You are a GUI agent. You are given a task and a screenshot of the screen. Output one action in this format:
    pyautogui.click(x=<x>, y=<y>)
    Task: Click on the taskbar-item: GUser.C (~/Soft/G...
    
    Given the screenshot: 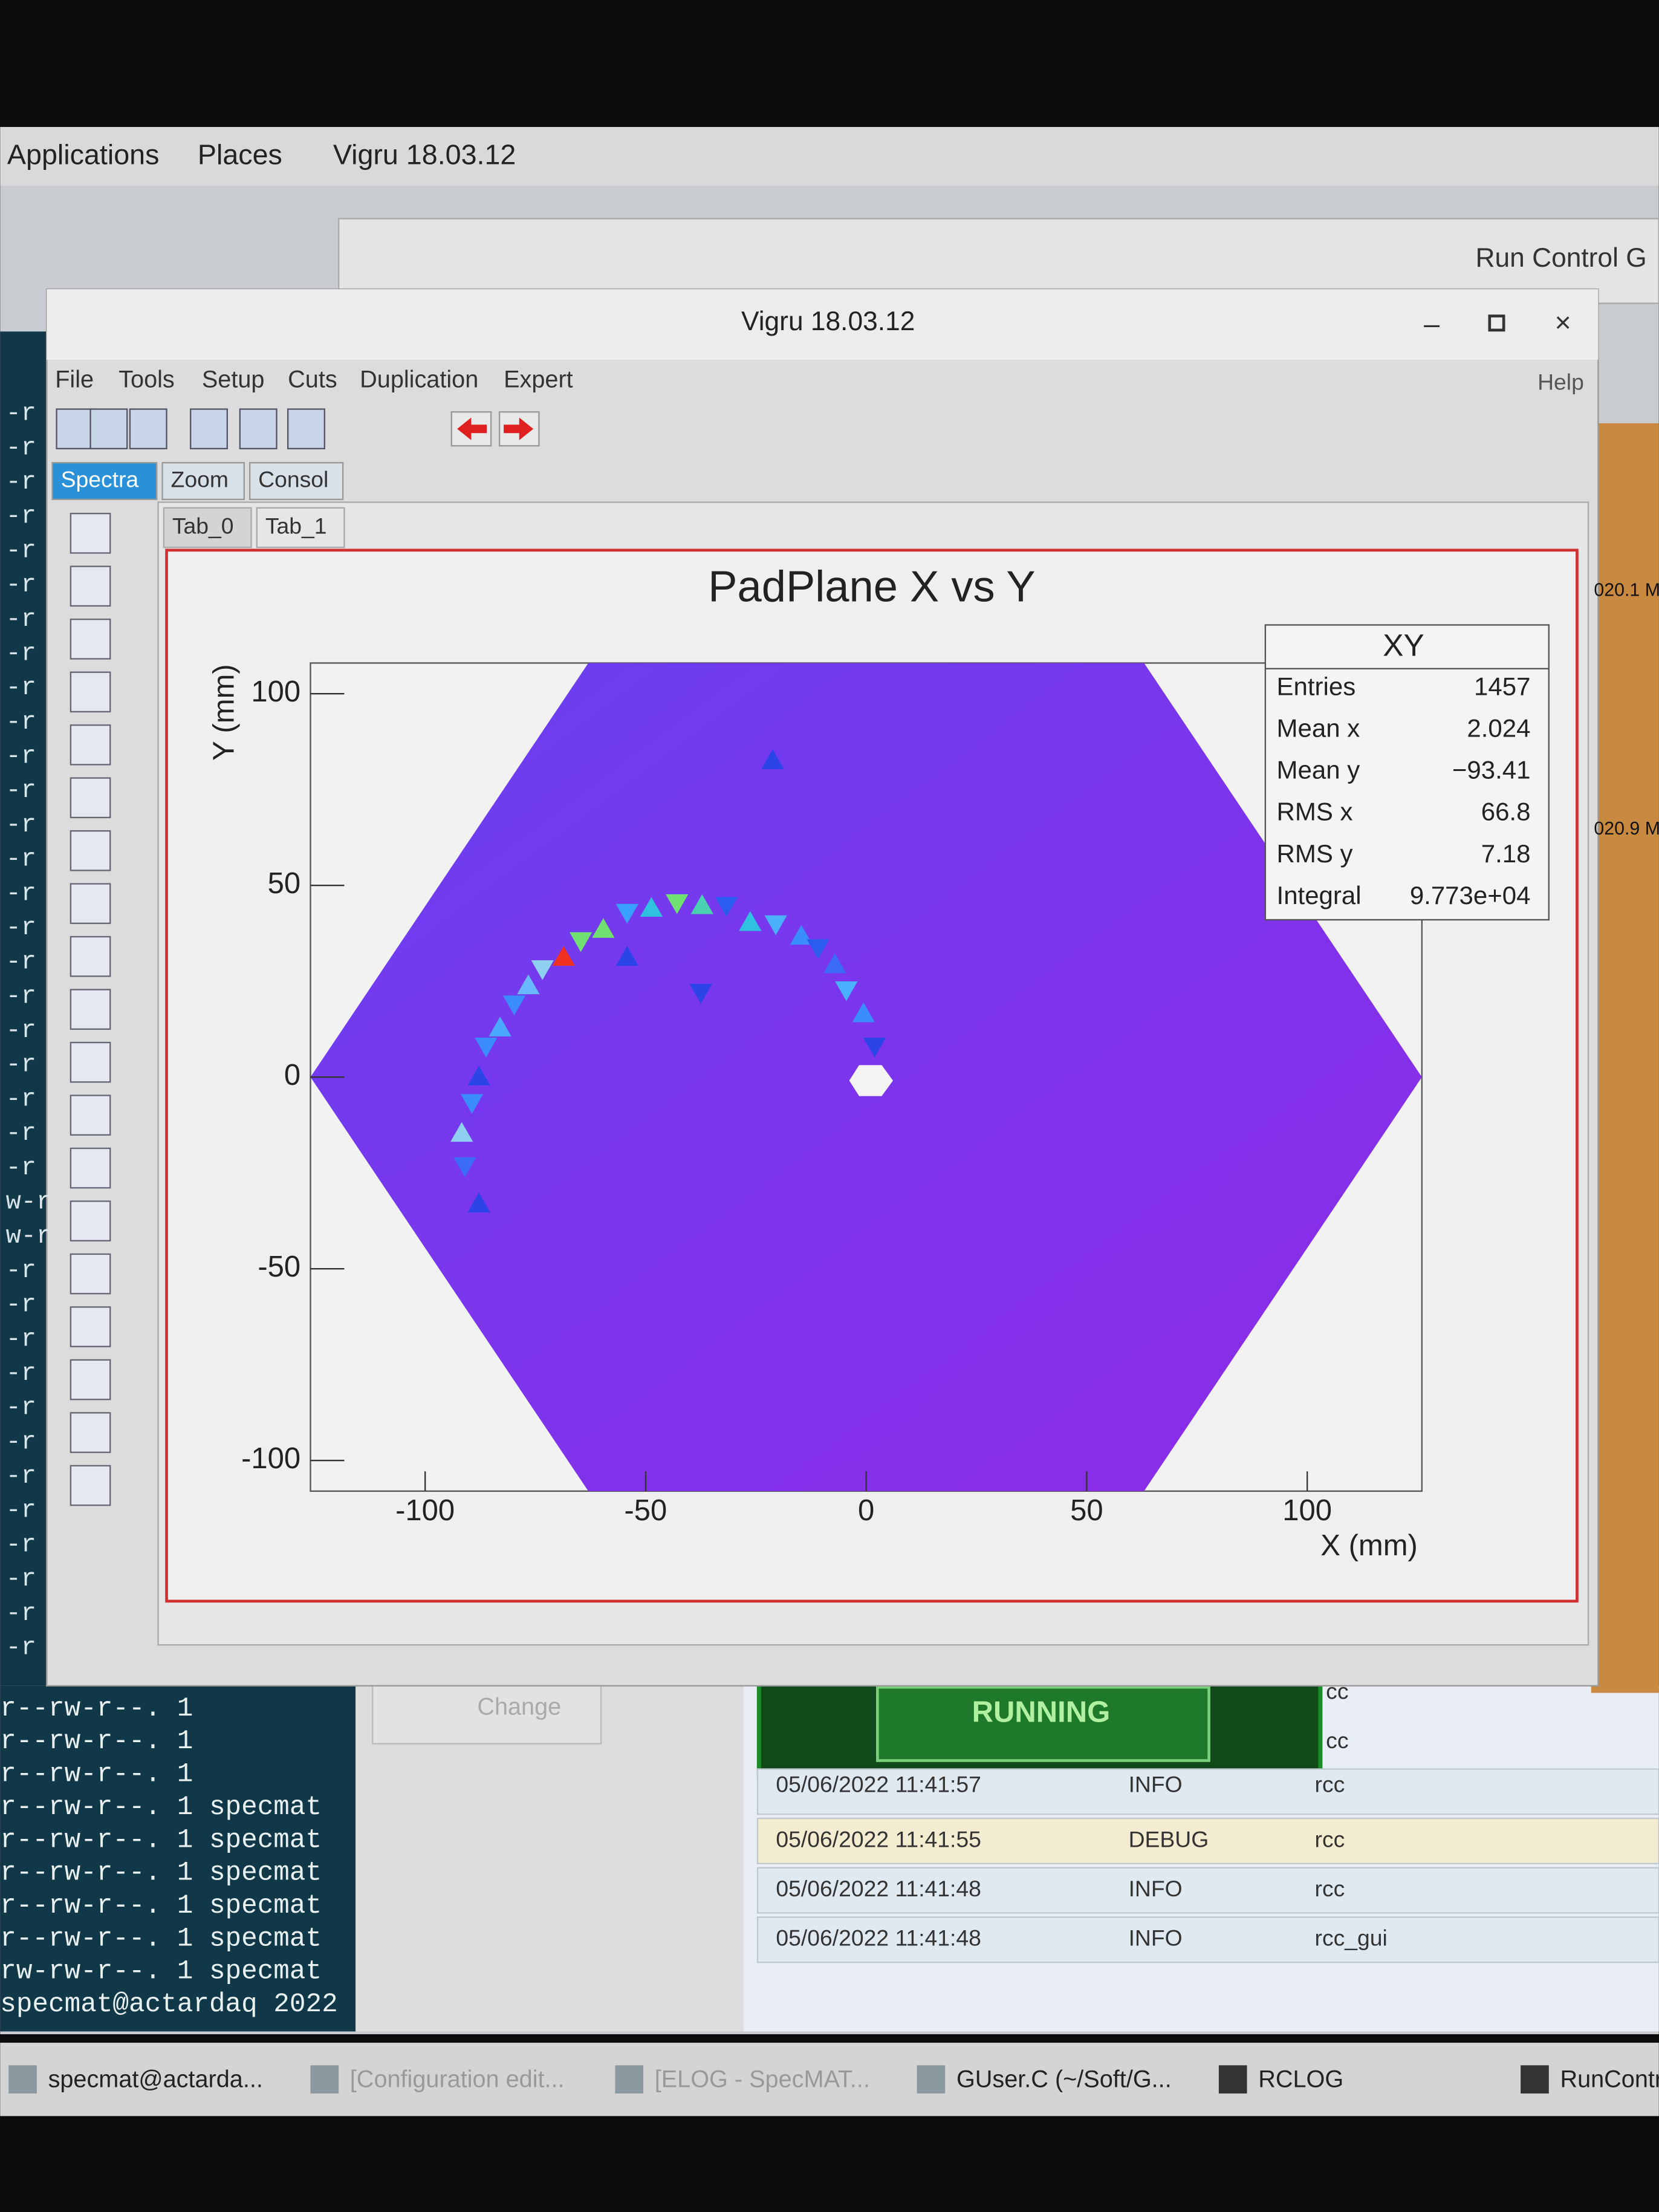 What is the action you would take?
    pyautogui.click(x=1064, y=2079)
    